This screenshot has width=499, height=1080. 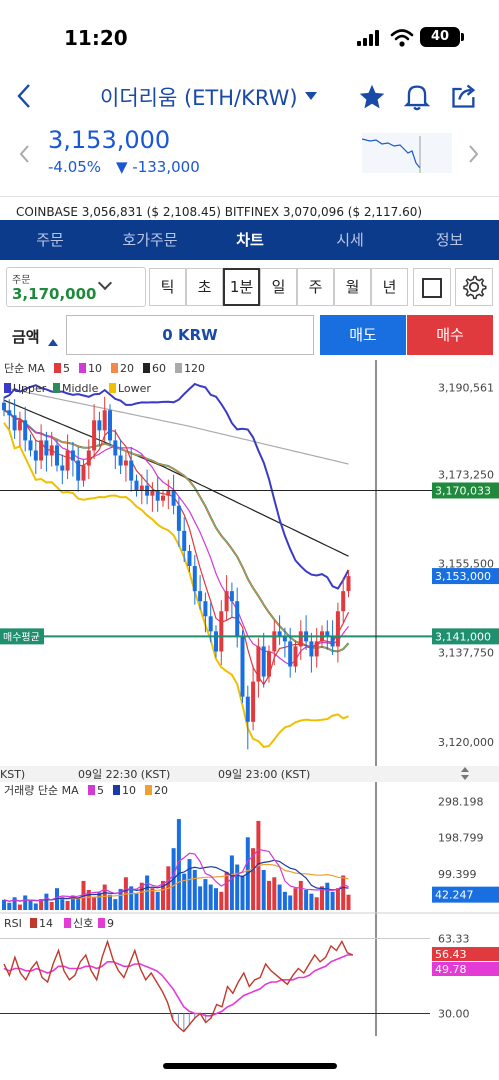 What do you see at coordinates (167, 287) in the screenshot?
I see `period-tick: 틱` at bounding box center [167, 287].